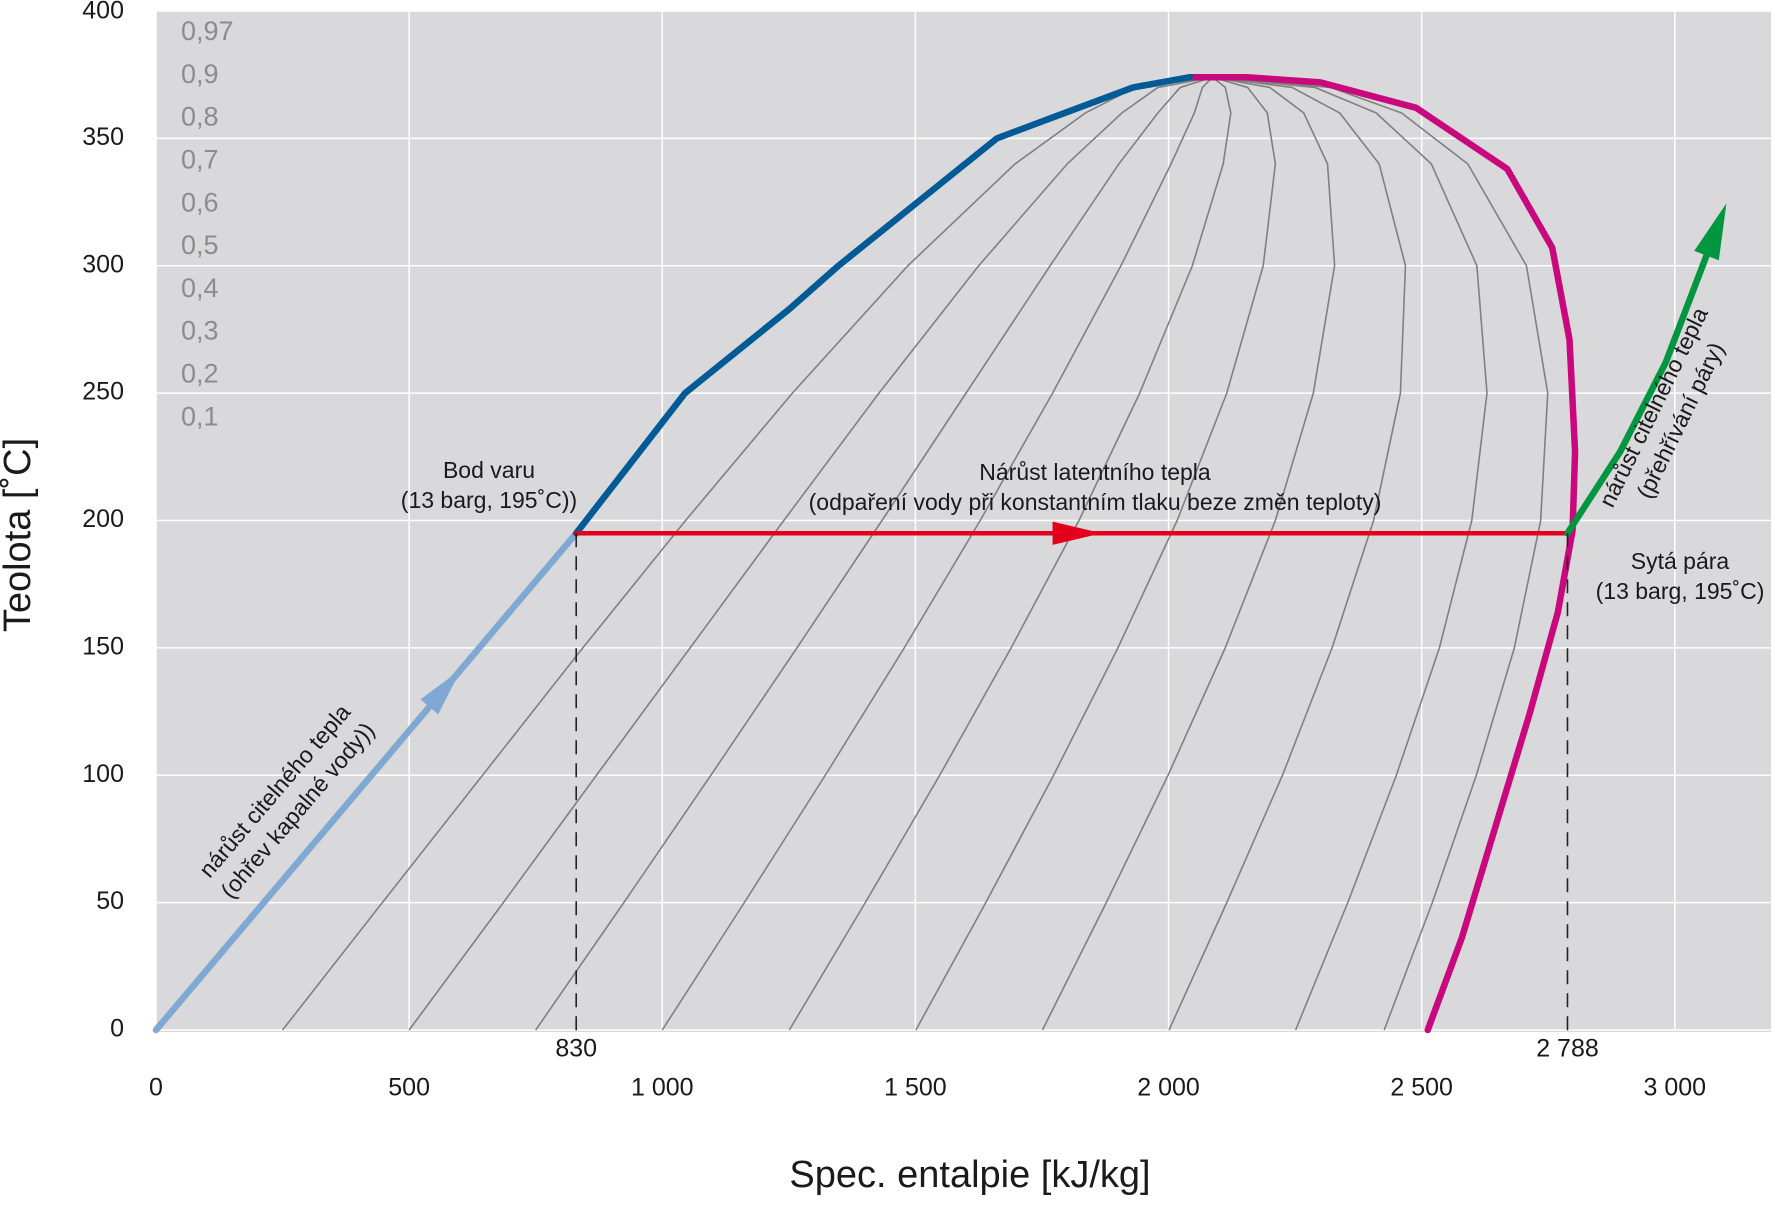 This screenshot has height=1205, width=1775. I want to click on x-tick-label: 1 500, so click(915, 1088).